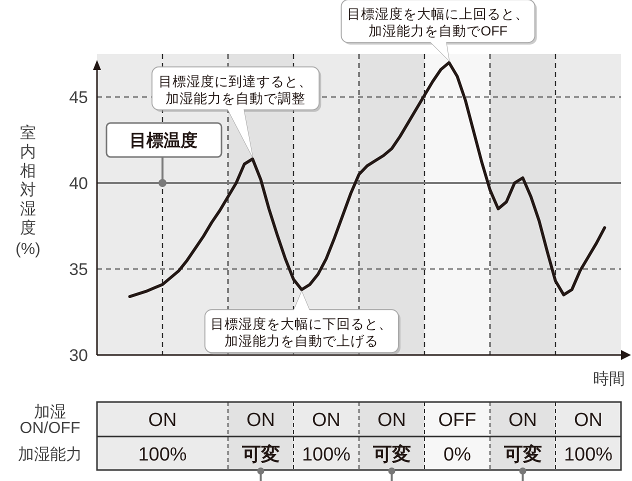  Describe the element at coordinates (78, 97) in the screenshot. I see `y-tick-label: 45` at that location.